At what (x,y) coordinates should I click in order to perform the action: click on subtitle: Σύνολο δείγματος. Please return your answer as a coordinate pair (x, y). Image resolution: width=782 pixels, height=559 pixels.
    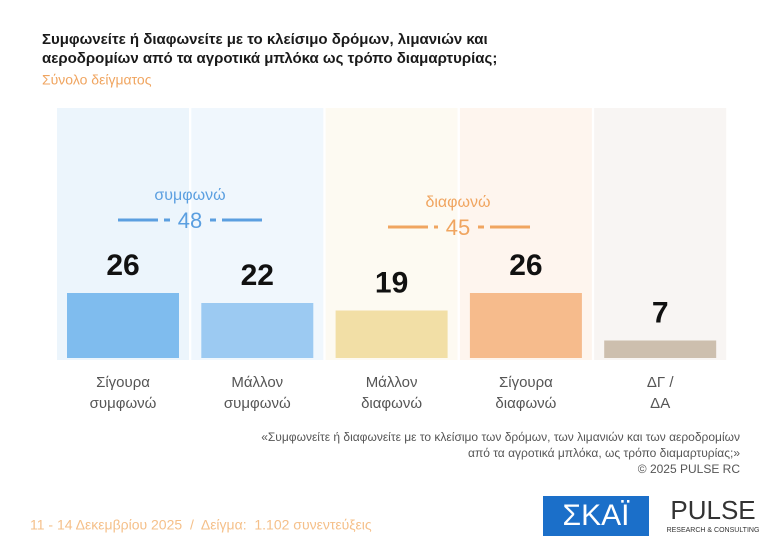
    Looking at the image, I should click on (97, 80).